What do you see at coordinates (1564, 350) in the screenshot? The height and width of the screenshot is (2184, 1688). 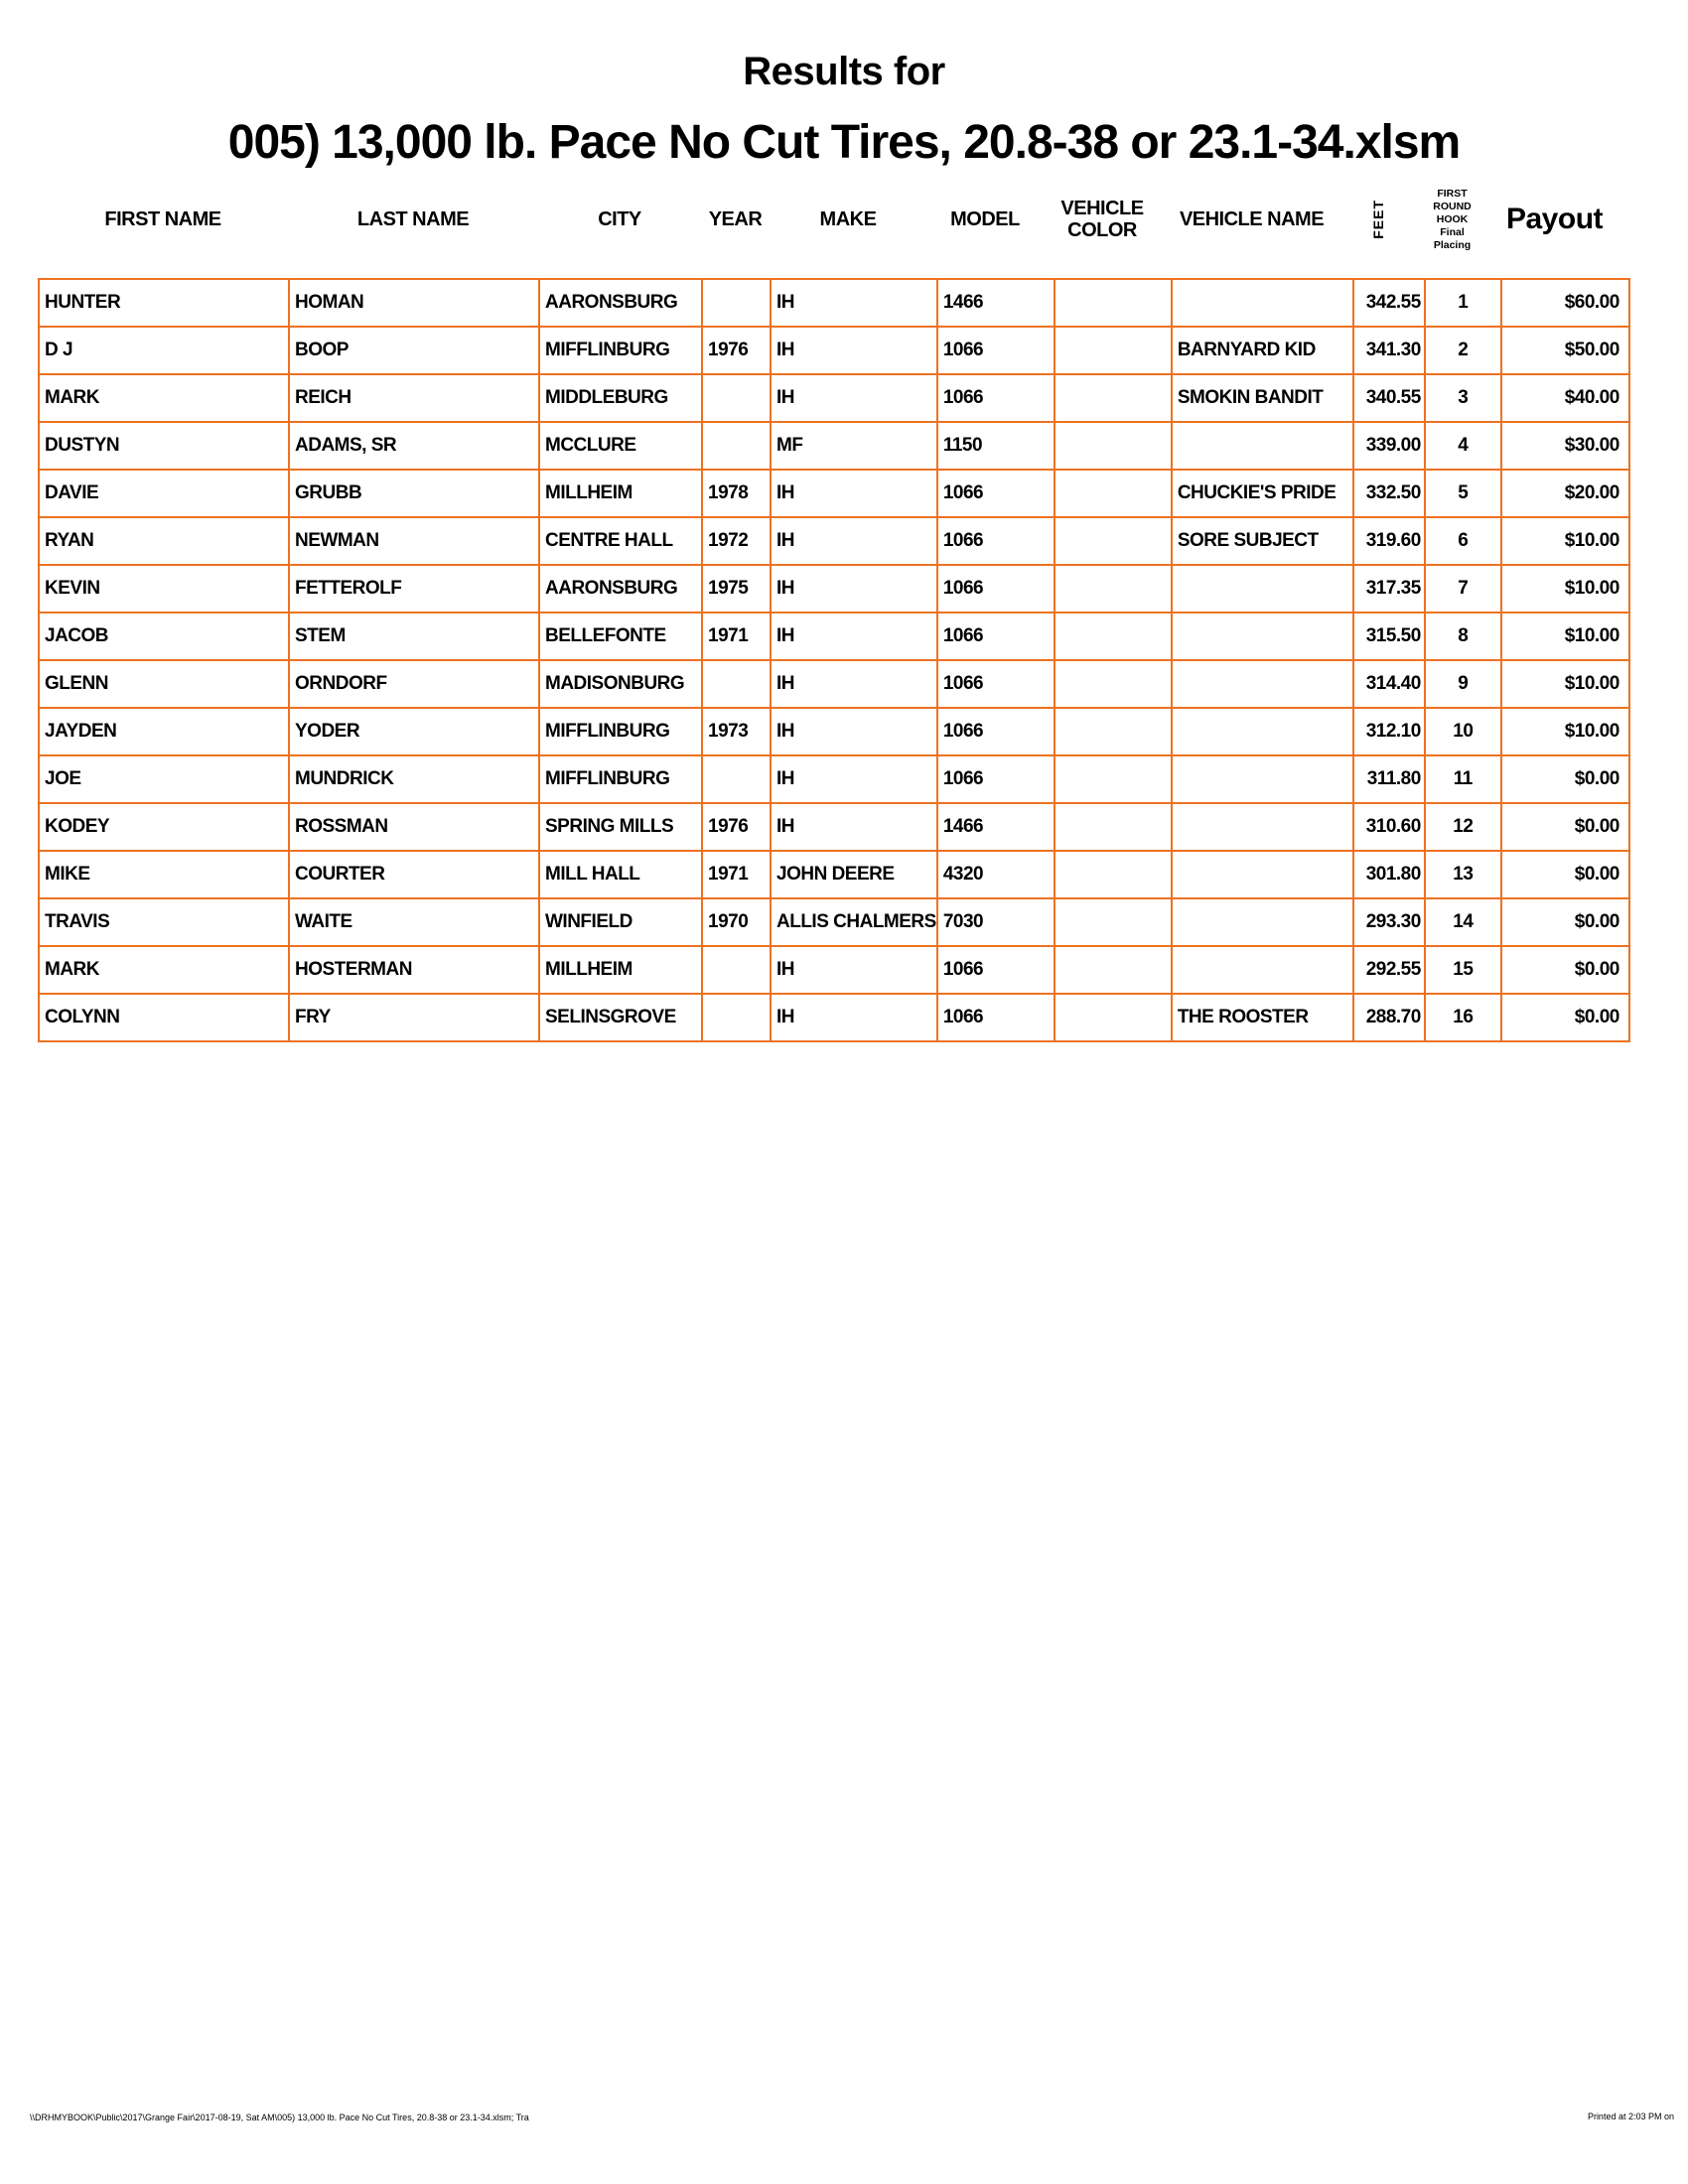 I see `cell-payout: $50.00` at bounding box center [1564, 350].